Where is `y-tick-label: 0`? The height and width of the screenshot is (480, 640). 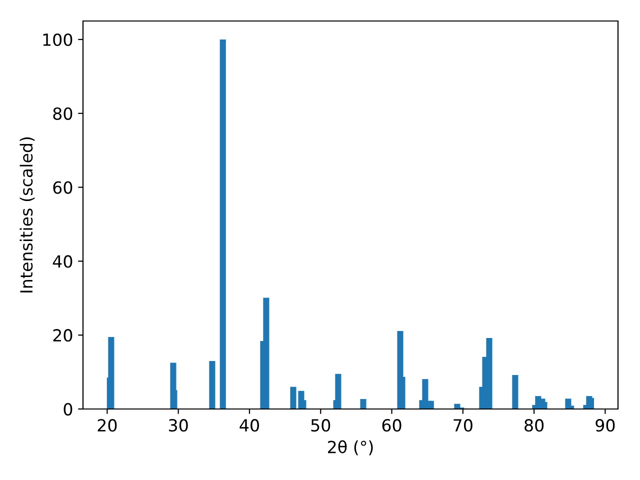
y-tick-label: 0 is located at coordinates (68, 409).